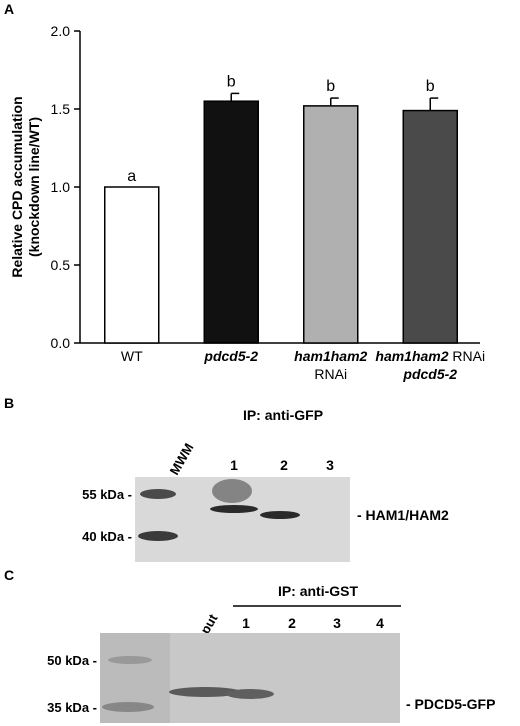  I want to click on marker-50kda: 50 kDa -, so click(72, 660).